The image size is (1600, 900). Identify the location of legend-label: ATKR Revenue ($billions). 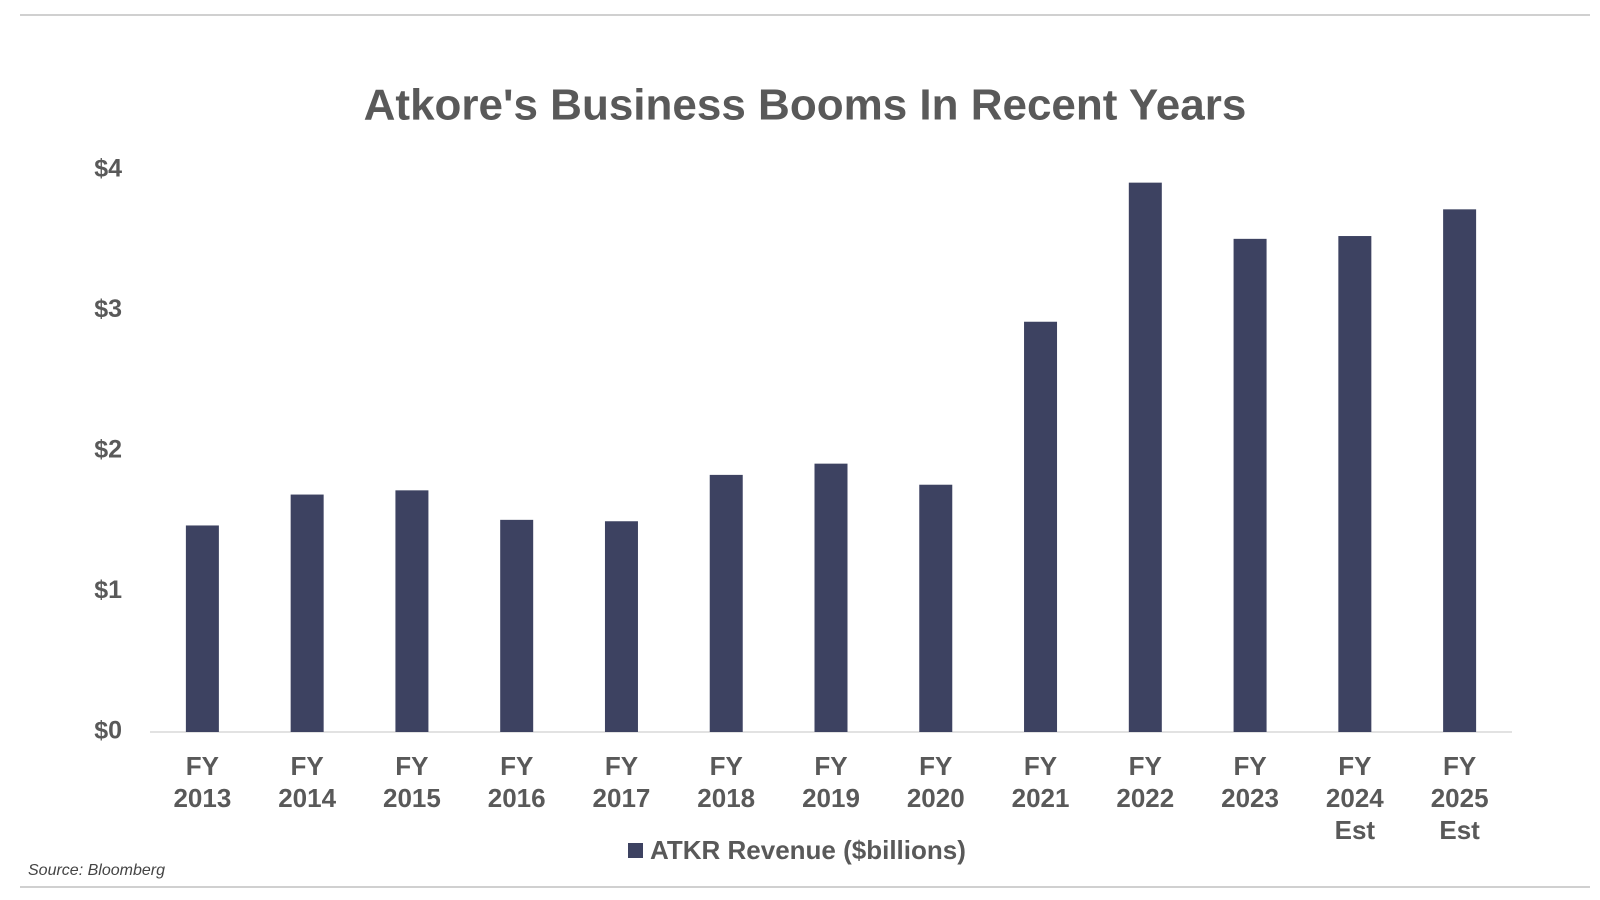
(808, 850).